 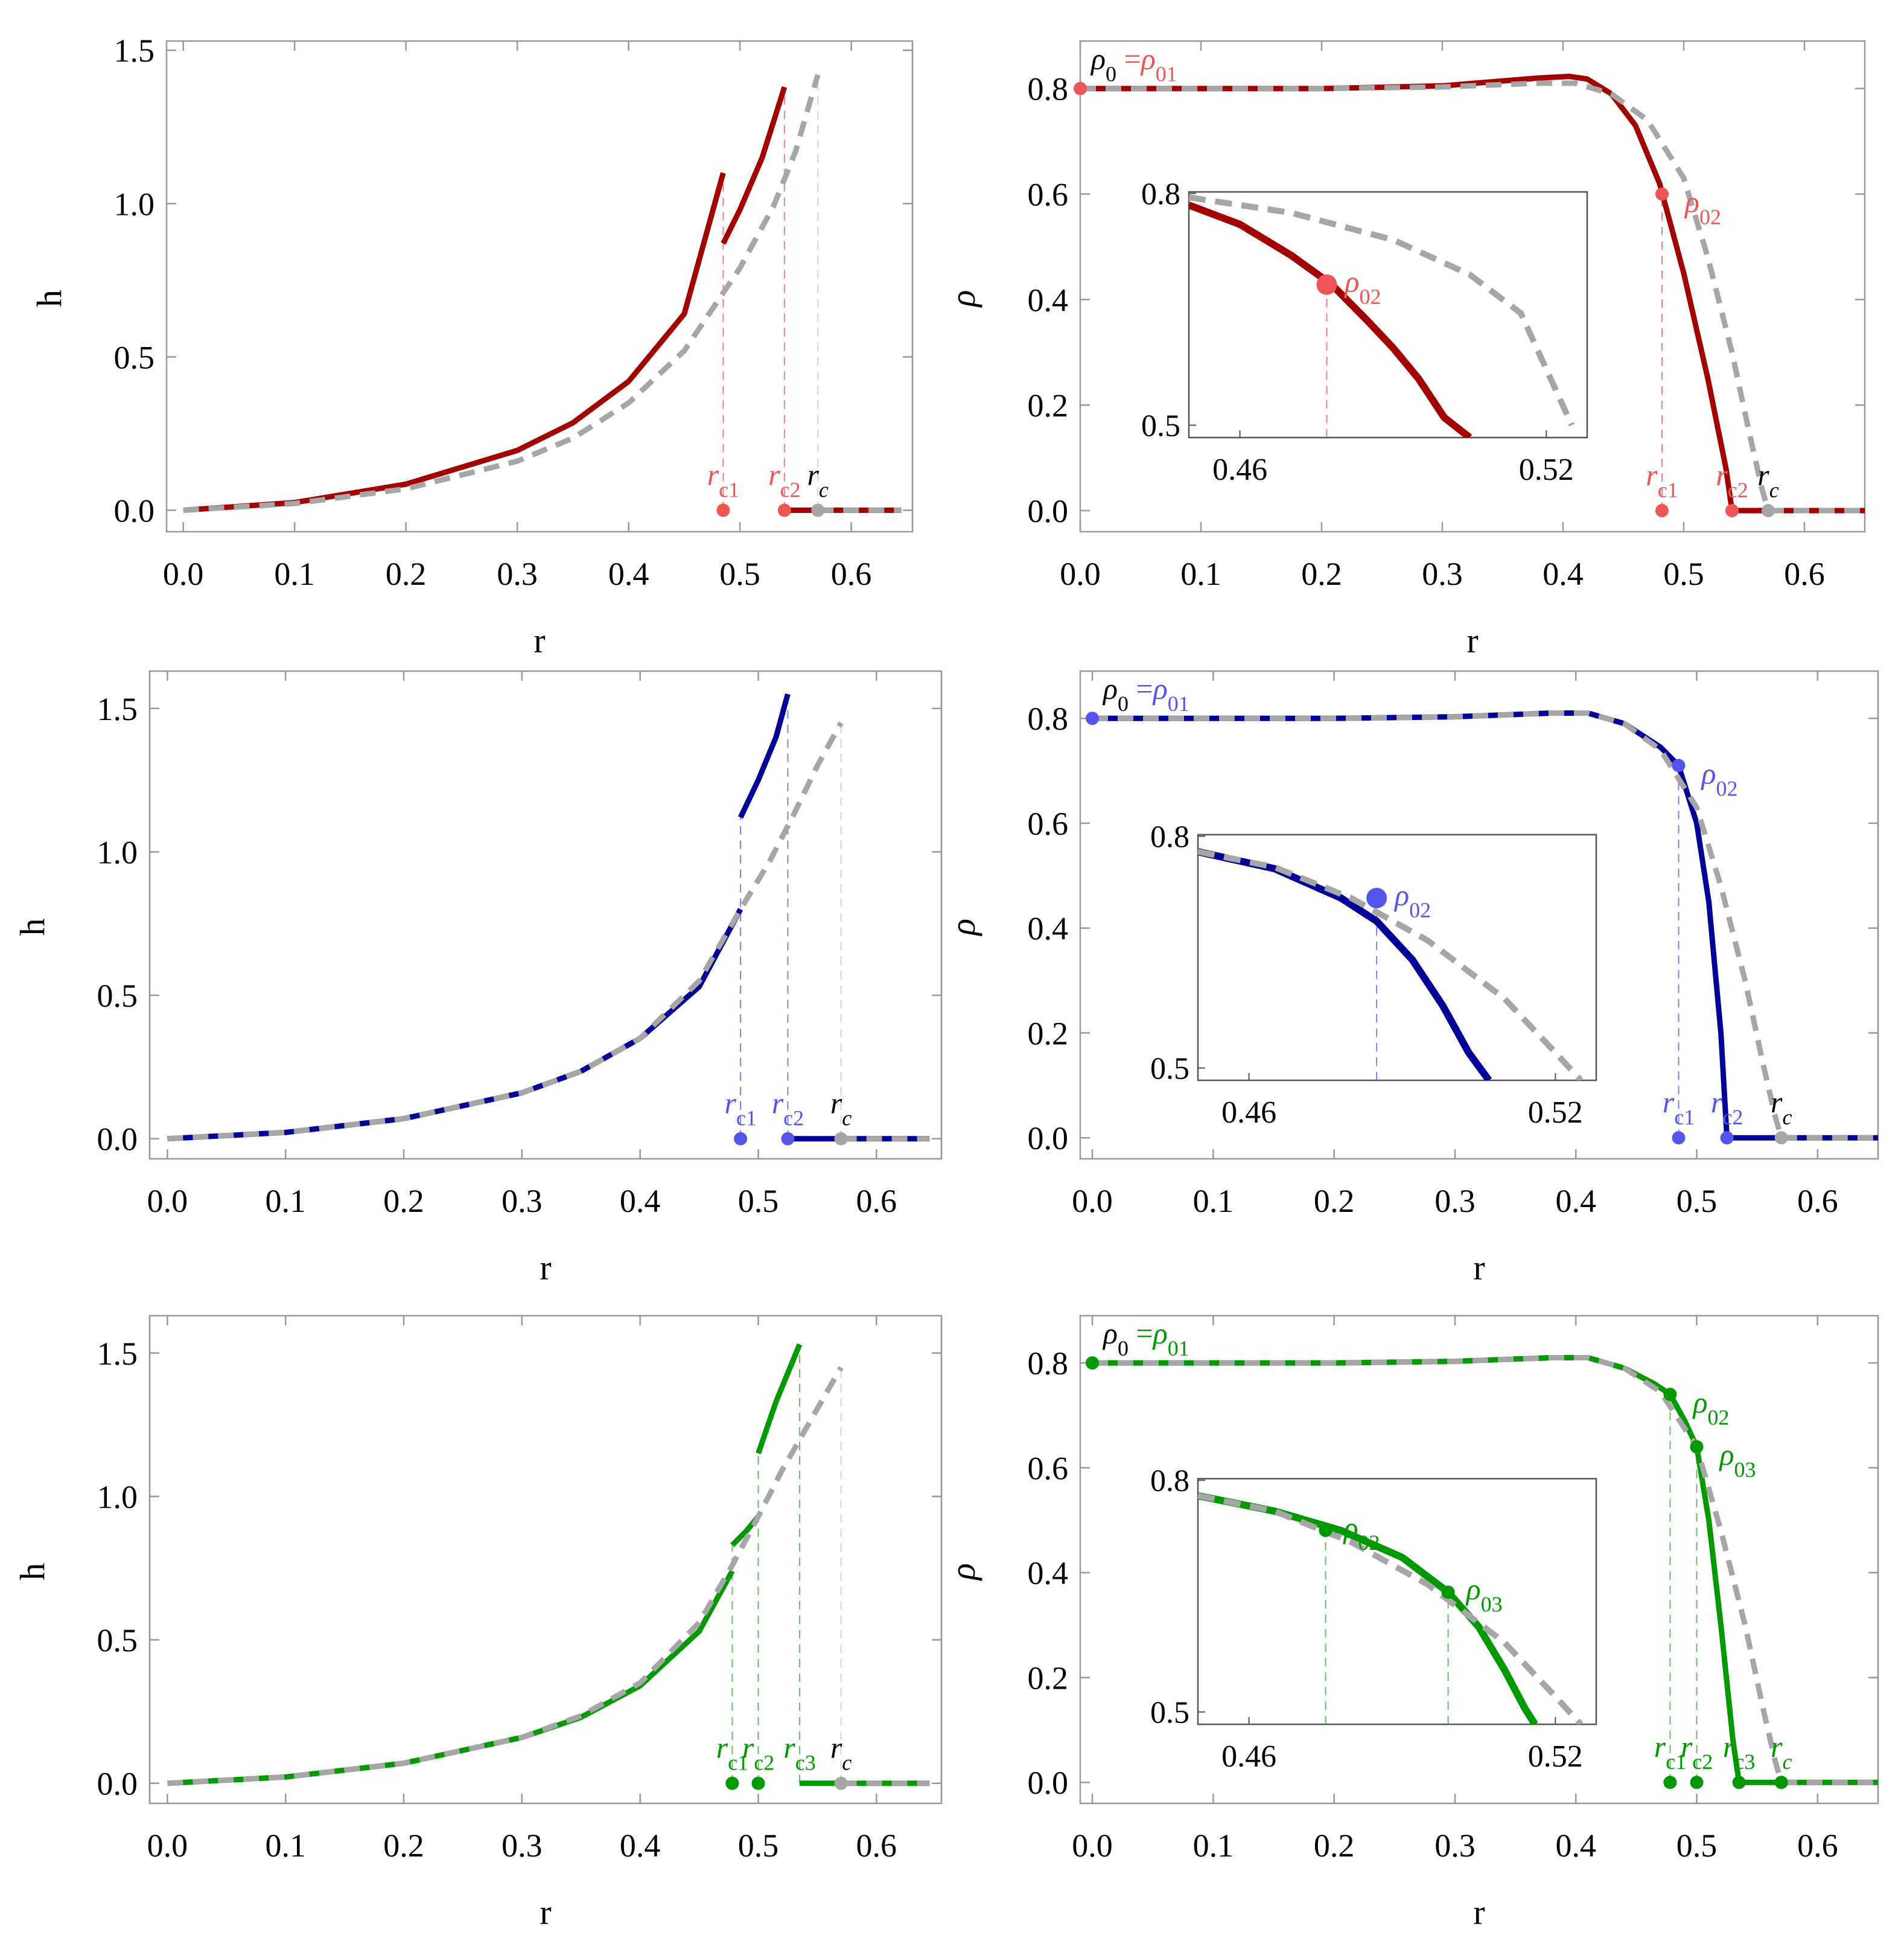 I want to click on inset-rho-blue: 0.46 0.52 0.5 0.8 ρ02, so click(x=1374, y=975).